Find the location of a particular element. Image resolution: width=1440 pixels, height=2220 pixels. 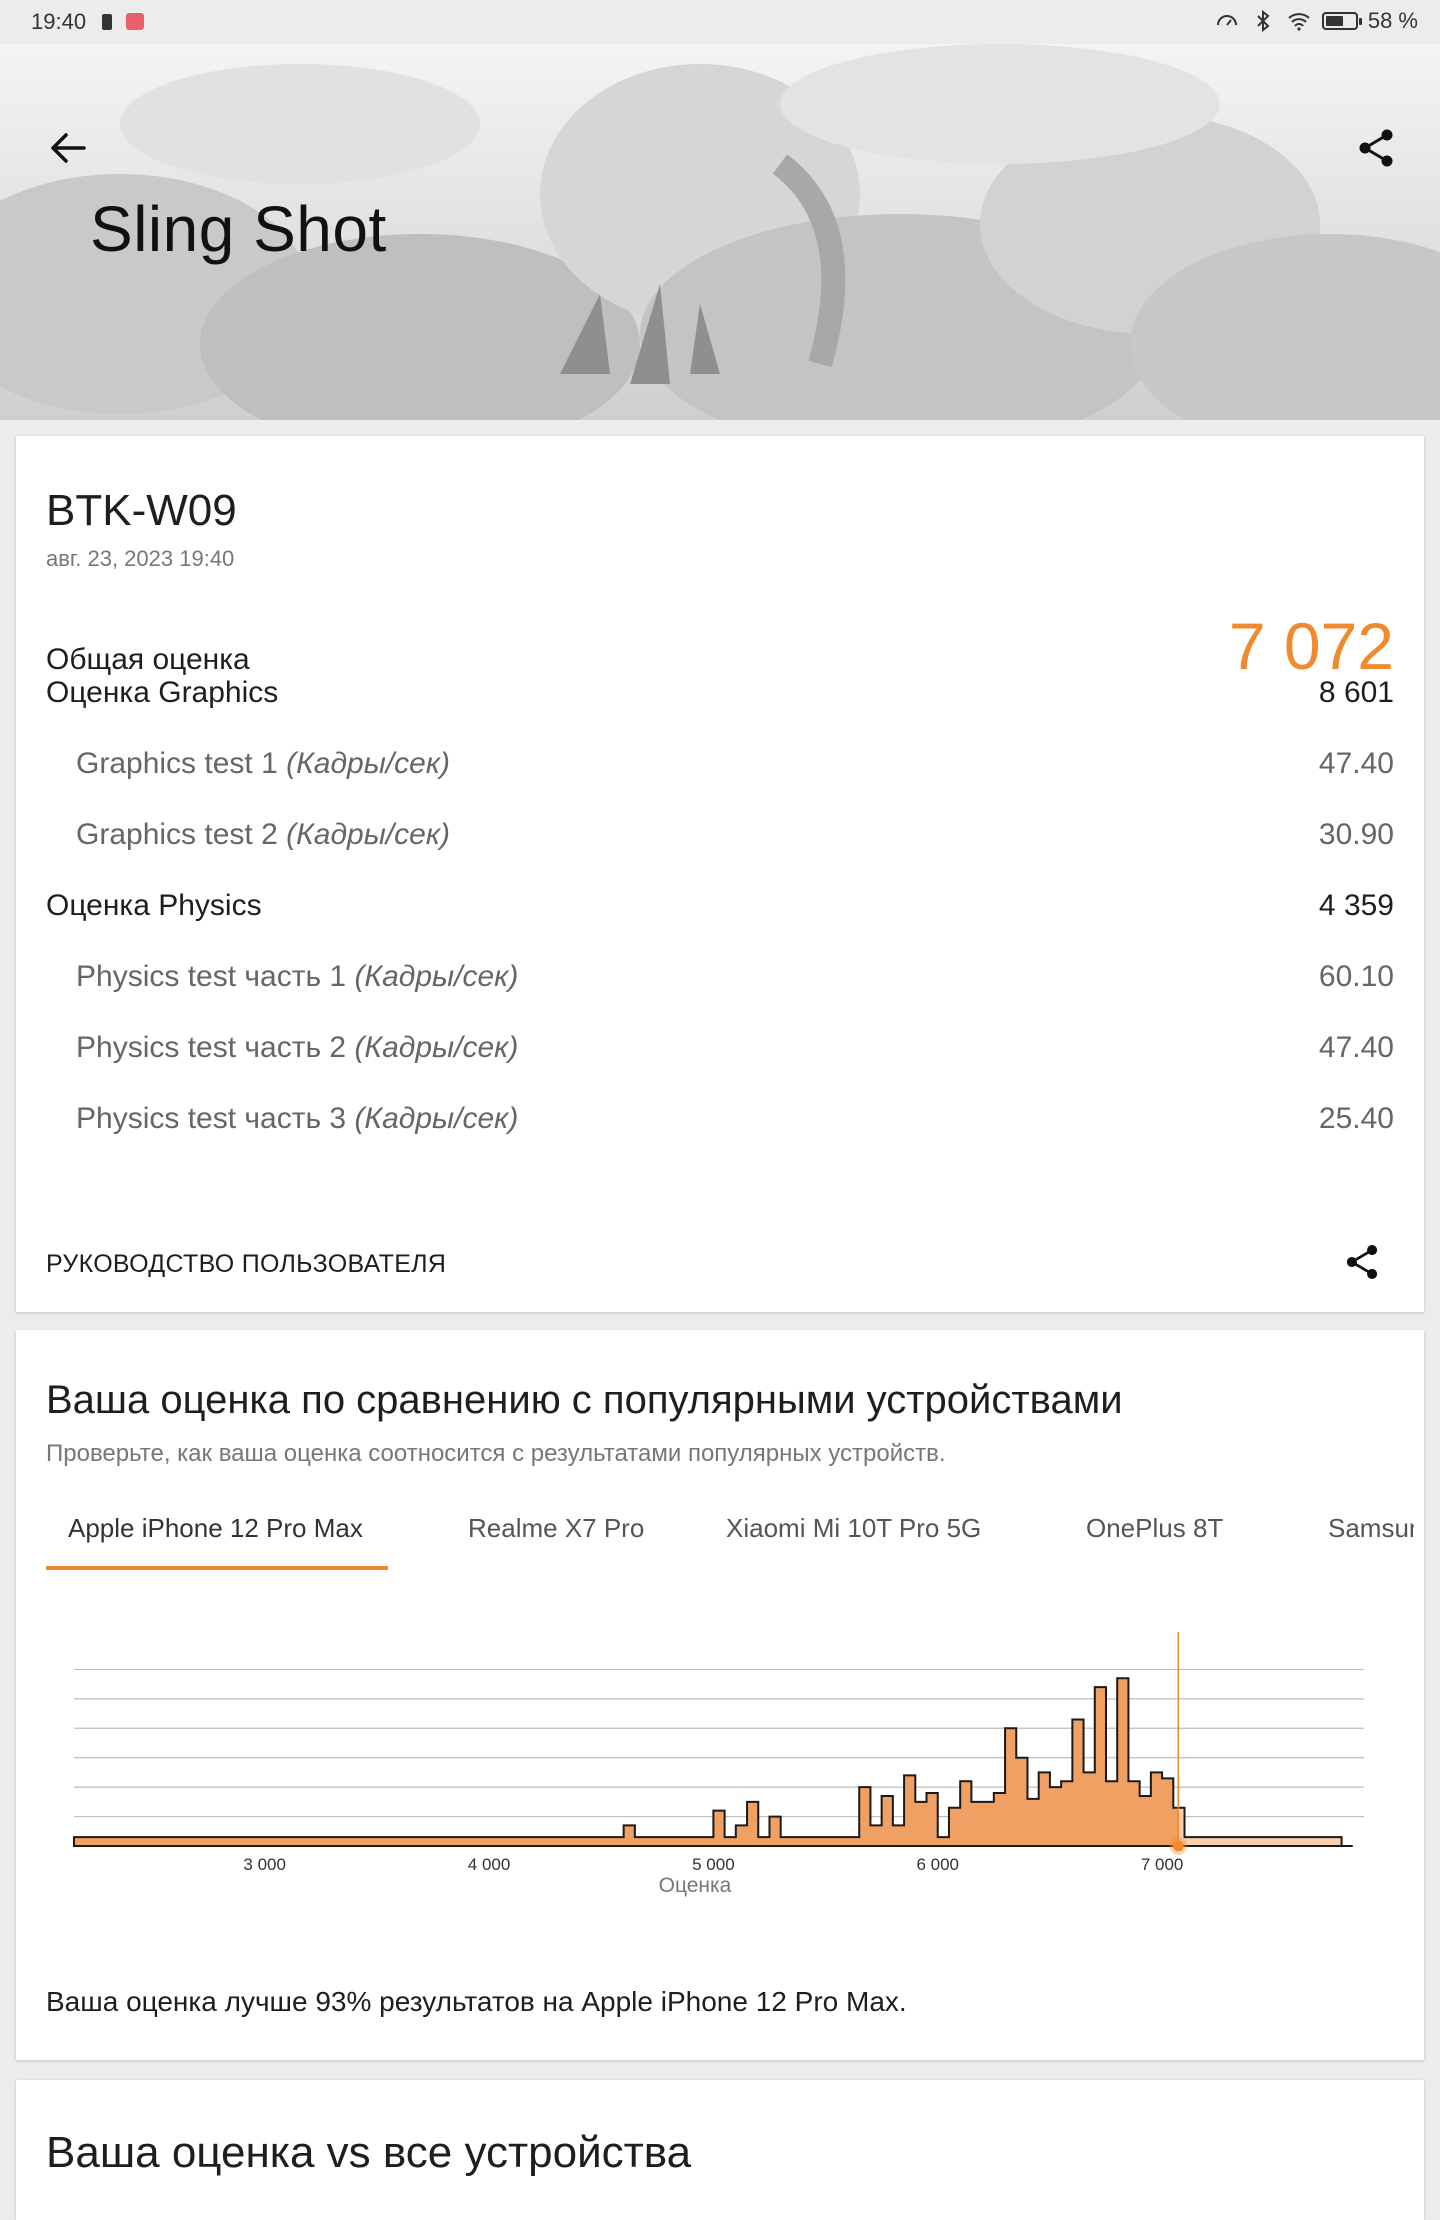

all-devices-title: Ваша оценка vs все устройства is located at coordinates (369, 2152).